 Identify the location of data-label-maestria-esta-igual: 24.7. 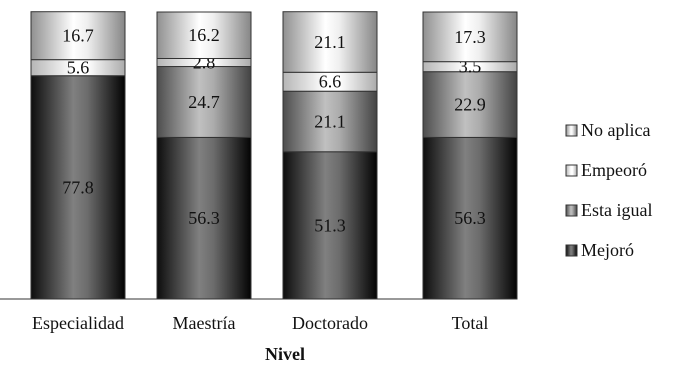
(204, 102).